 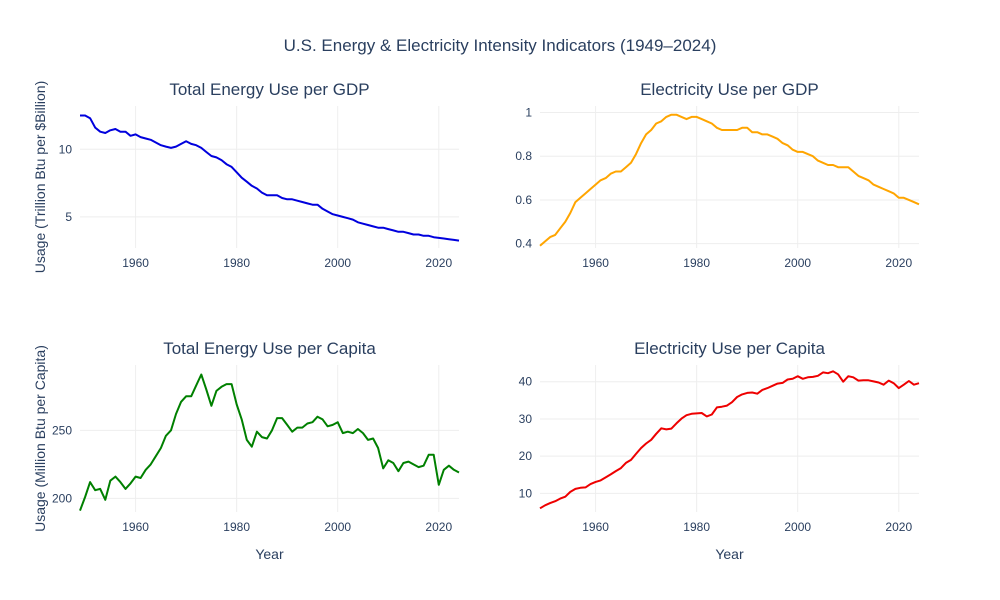 I want to click on series-line-energy-per-capita, so click(x=269, y=442).